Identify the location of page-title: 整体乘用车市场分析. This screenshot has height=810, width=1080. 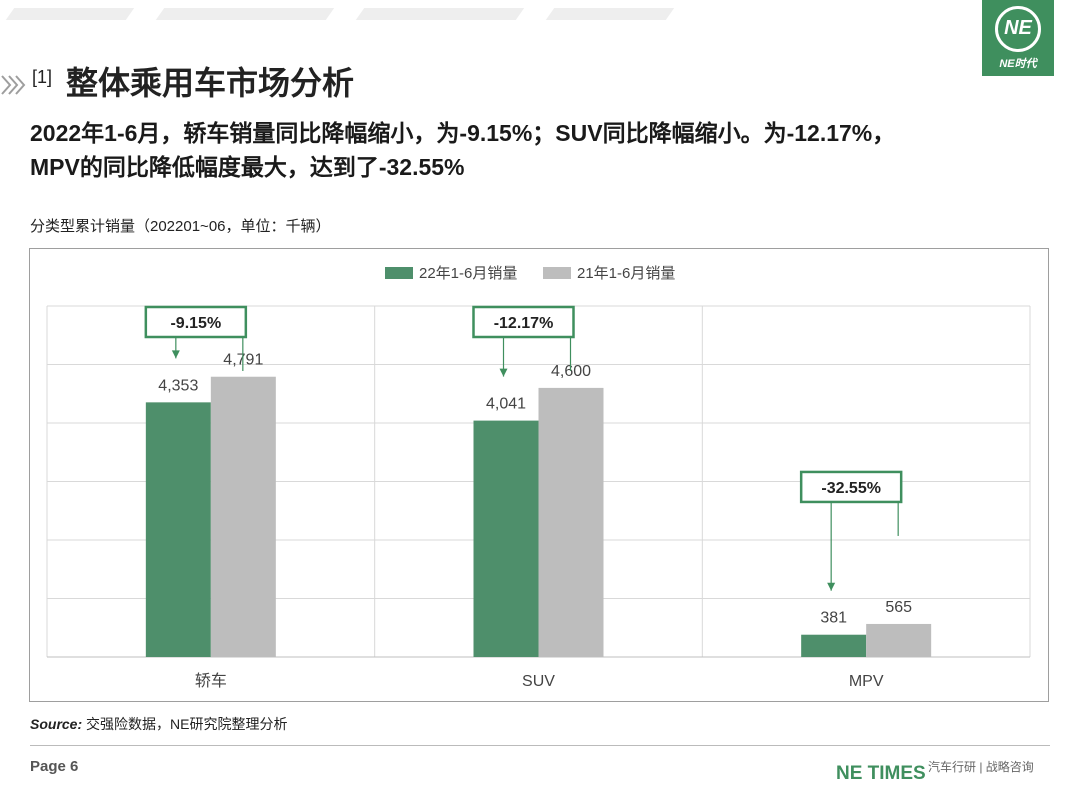
(210, 83).